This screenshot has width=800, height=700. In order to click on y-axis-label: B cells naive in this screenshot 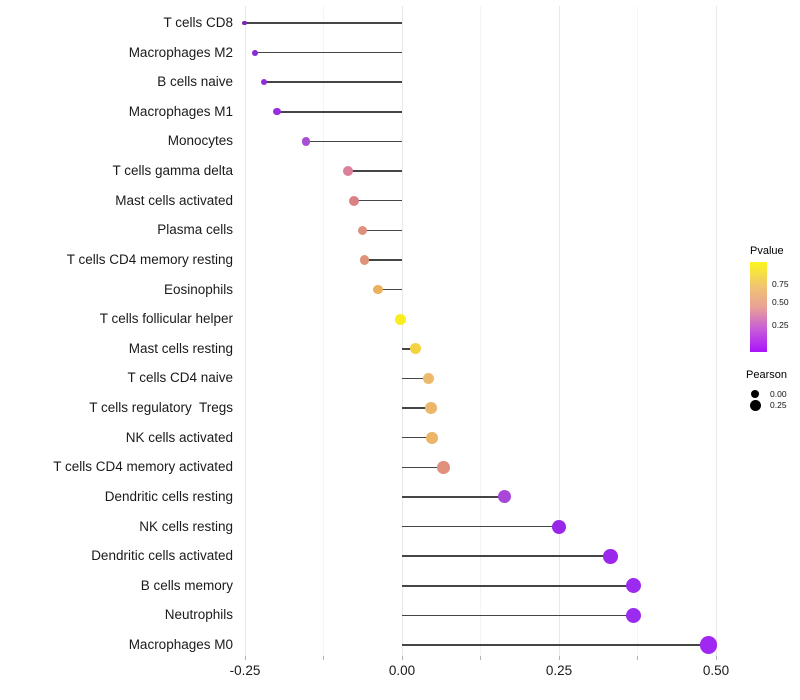, I will do `click(195, 82)`.